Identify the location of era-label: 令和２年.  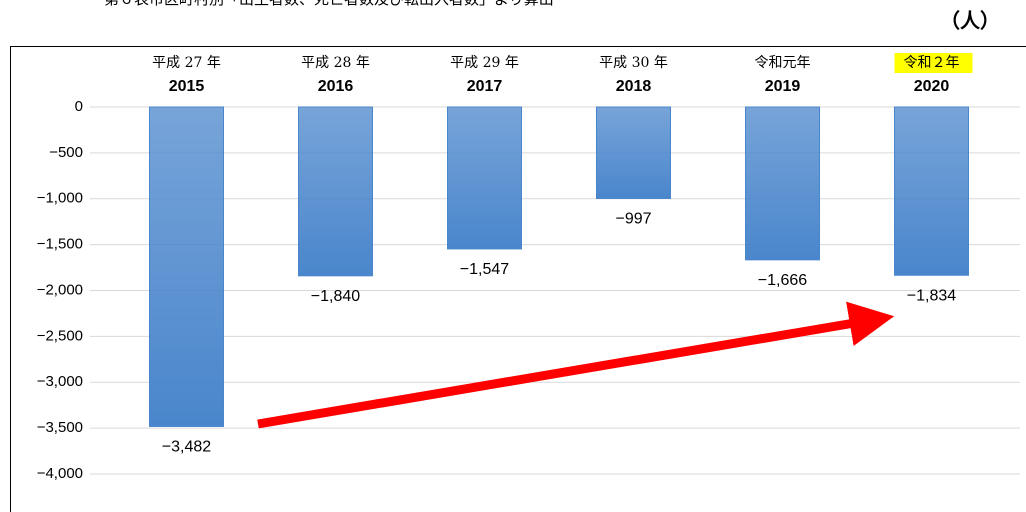
(932, 63).